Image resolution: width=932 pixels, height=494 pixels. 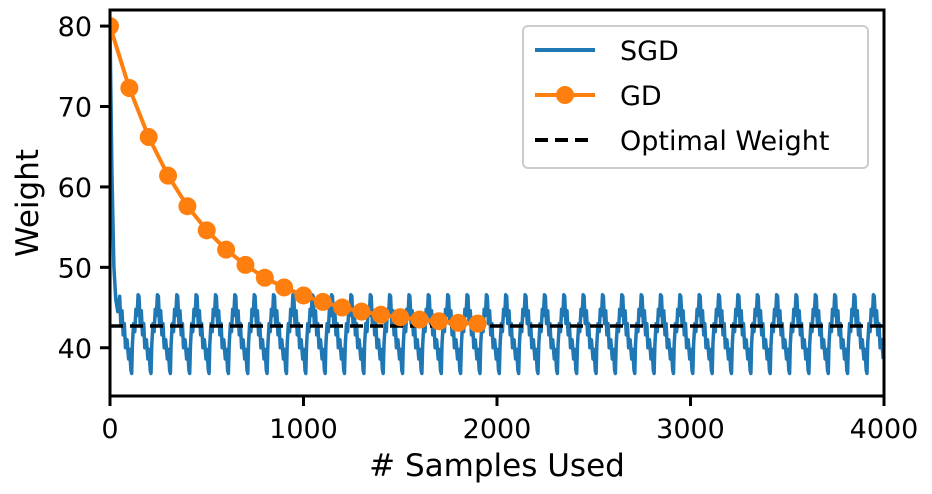 I want to click on x-tick-label: 4000, so click(x=884, y=429).